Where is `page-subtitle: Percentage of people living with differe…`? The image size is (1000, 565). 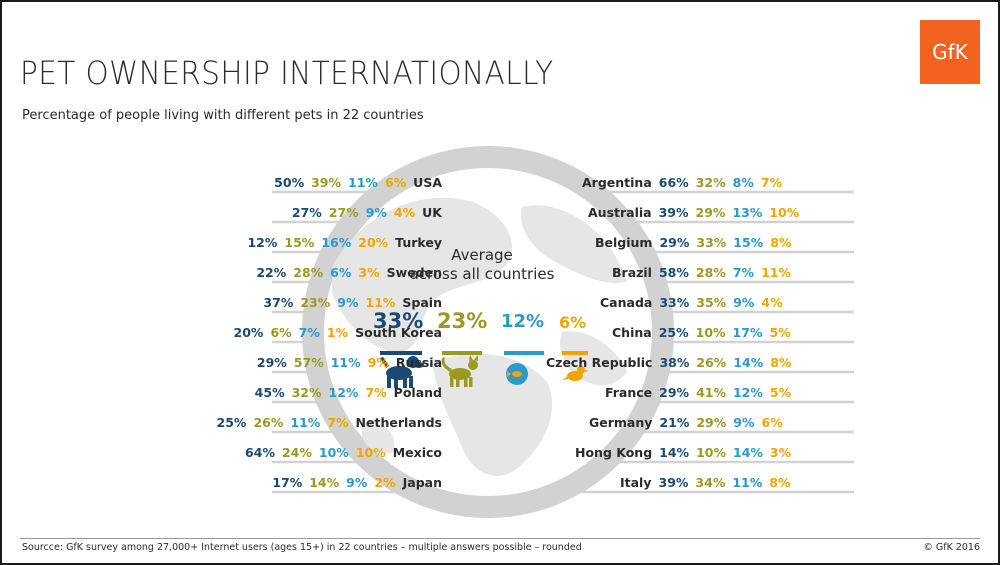
page-subtitle: Percentage of people living with differe… is located at coordinates (223, 115).